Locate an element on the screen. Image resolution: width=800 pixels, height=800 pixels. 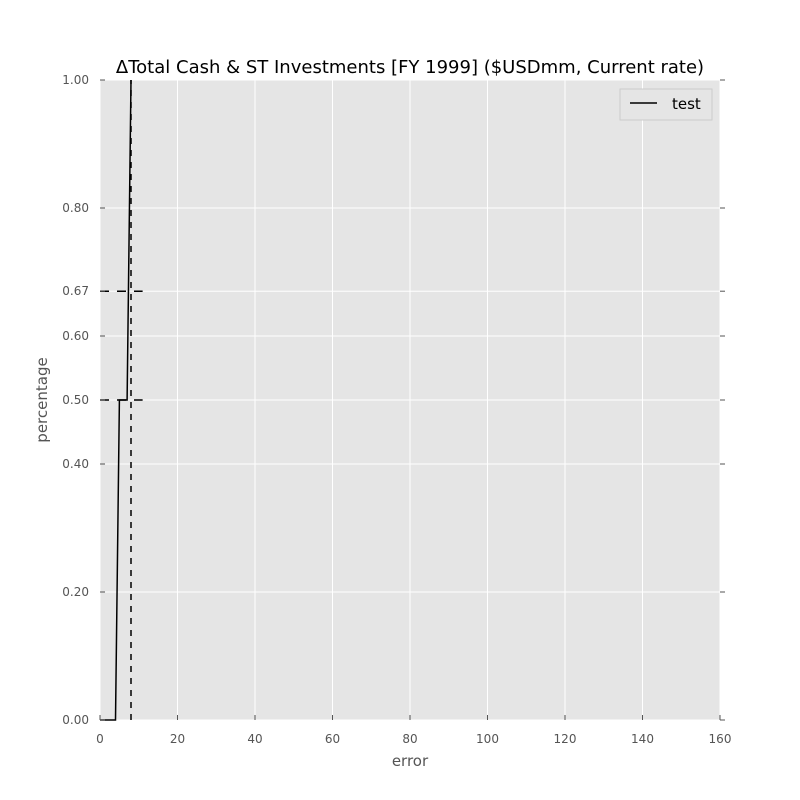
y-axis-label: percentage is located at coordinates (42, 399).